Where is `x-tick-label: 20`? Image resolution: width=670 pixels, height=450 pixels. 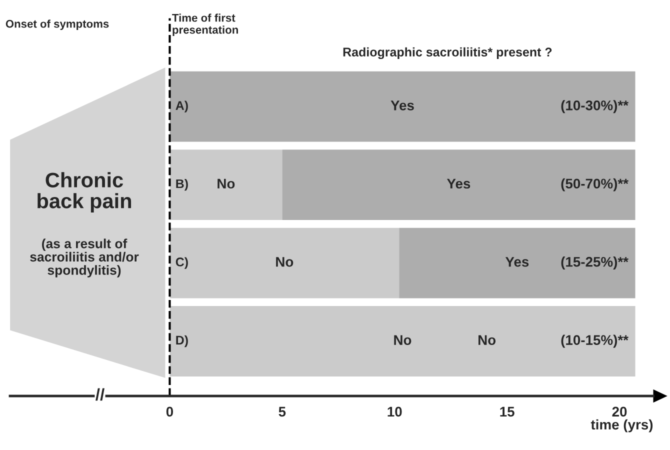 x-tick-label: 20 is located at coordinates (619, 411).